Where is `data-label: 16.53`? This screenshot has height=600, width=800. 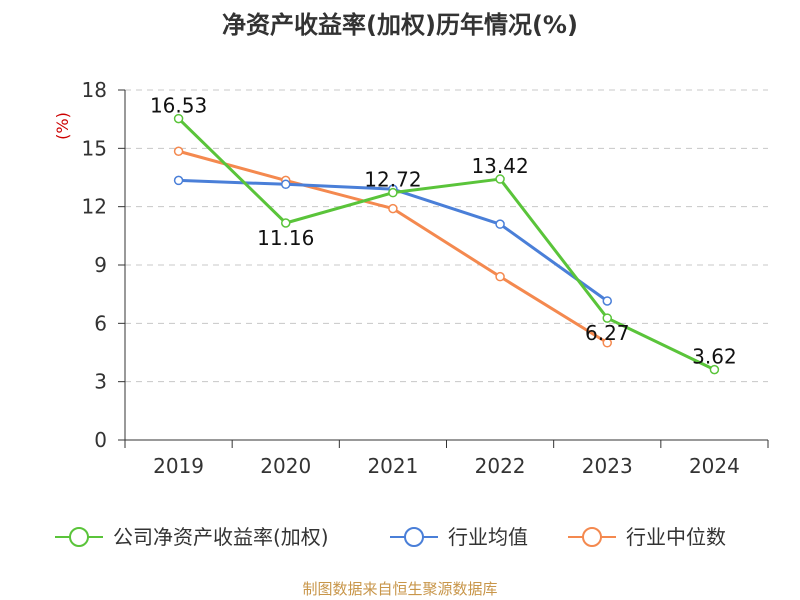 data-label: 16.53 is located at coordinates (178, 106).